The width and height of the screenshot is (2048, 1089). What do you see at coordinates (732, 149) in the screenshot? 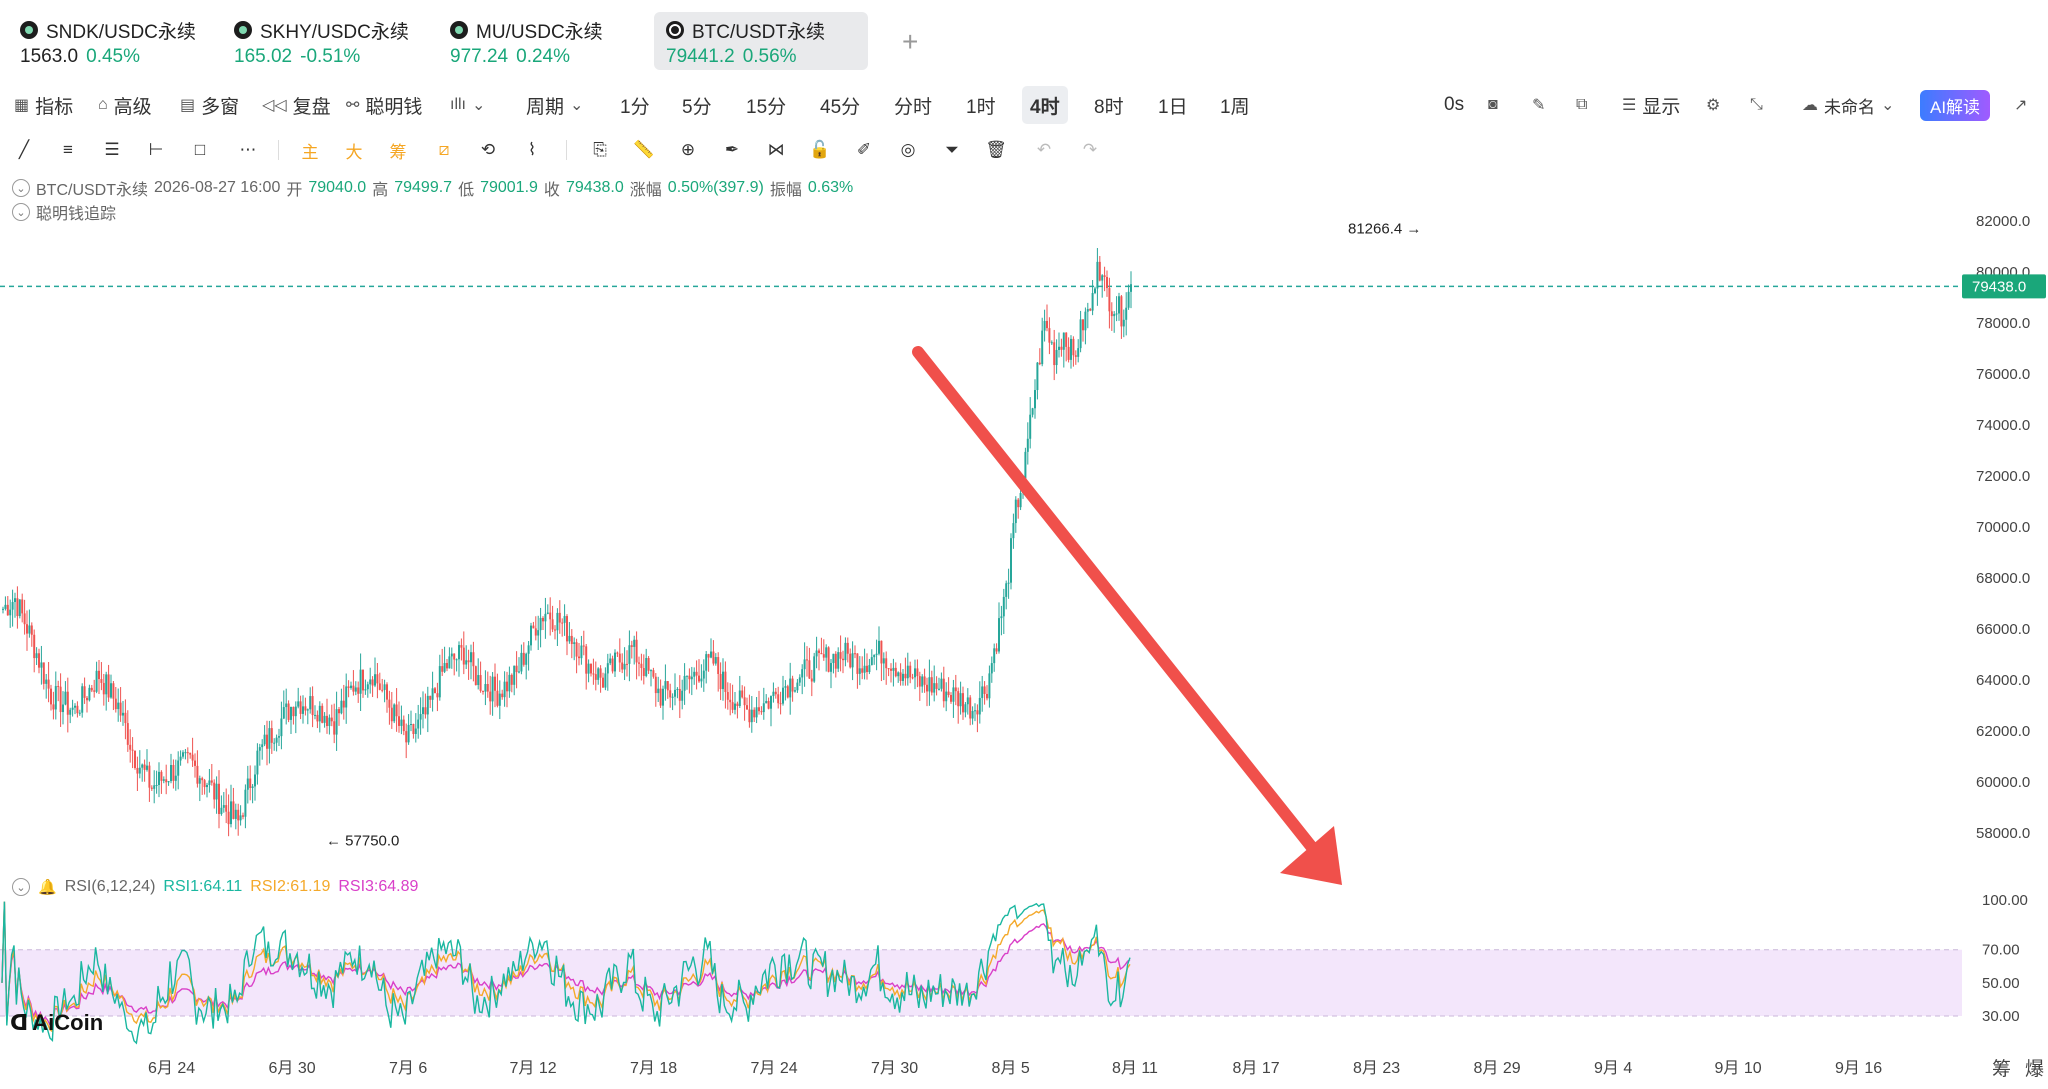
I see `marker-icon: ✒` at bounding box center [732, 149].